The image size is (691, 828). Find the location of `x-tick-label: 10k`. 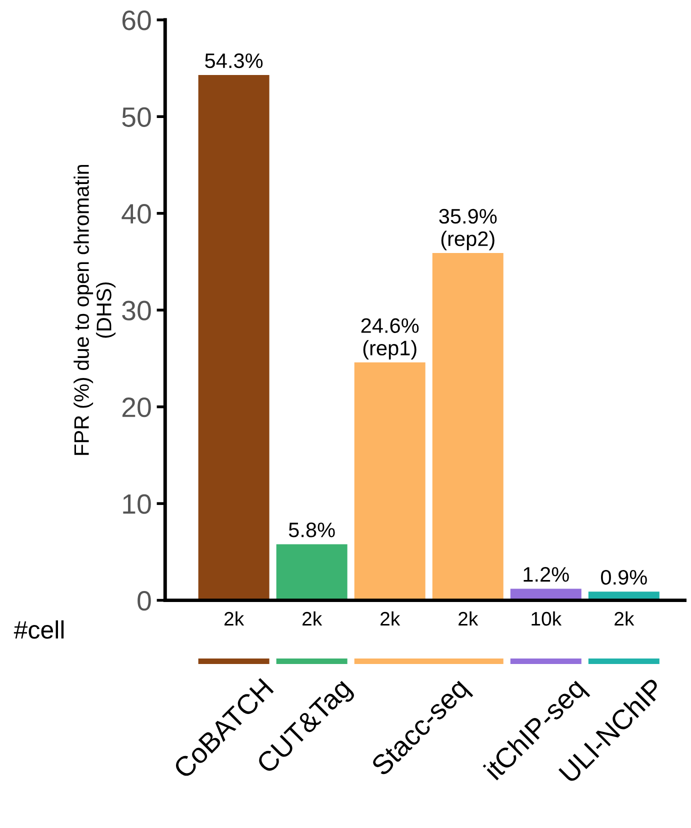

x-tick-label: 10k is located at coordinates (547, 618).